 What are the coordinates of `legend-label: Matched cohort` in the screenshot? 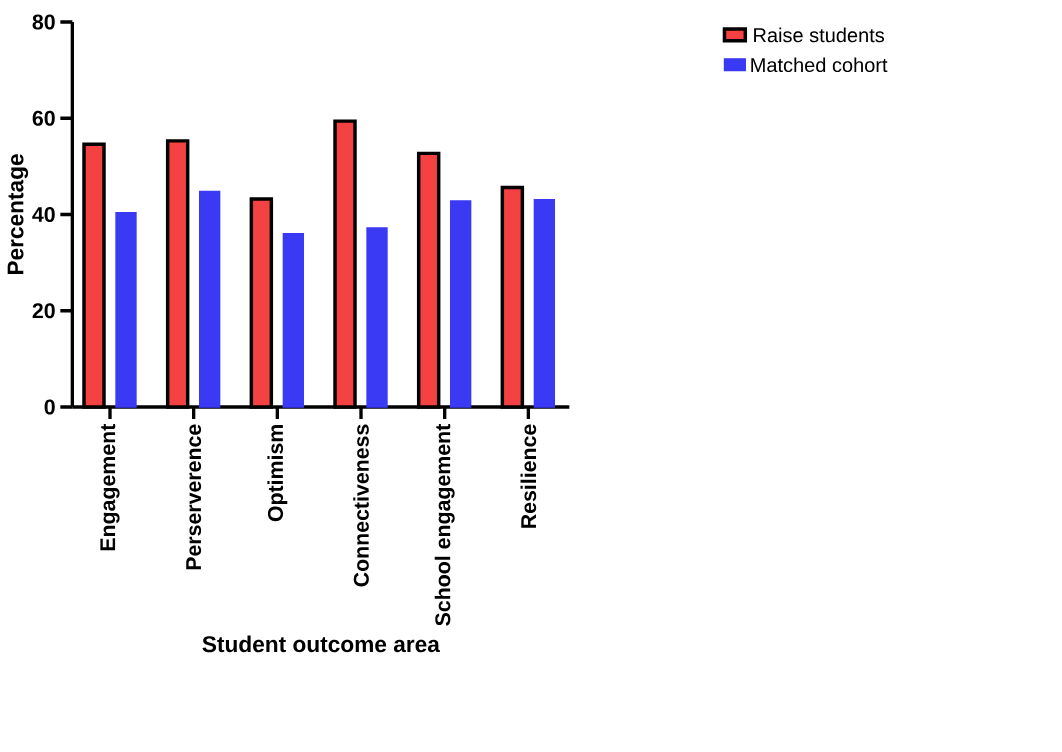 It's located at (819, 65).